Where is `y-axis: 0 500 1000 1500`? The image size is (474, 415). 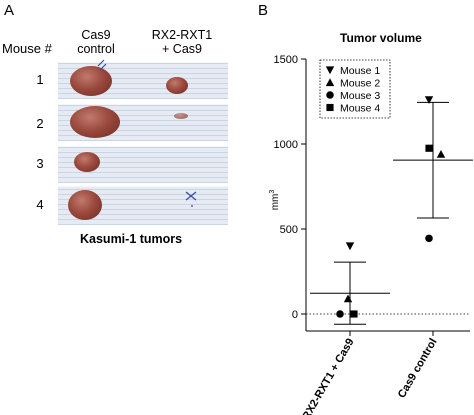
y-axis: 0 500 1000 1500 is located at coordinates (290, 192).